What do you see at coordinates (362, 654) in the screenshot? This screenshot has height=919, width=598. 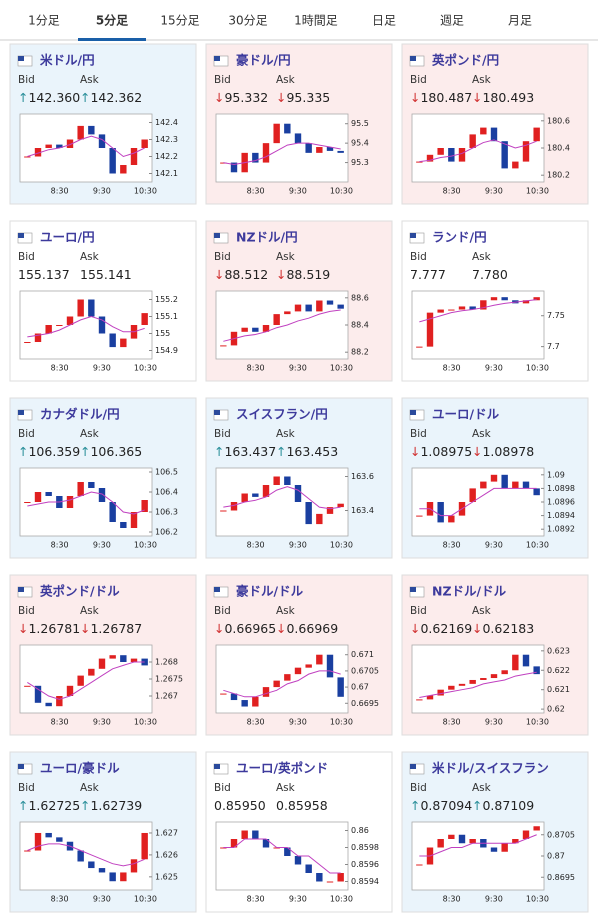 I see `y-tick-label: 0.671` at bounding box center [362, 654].